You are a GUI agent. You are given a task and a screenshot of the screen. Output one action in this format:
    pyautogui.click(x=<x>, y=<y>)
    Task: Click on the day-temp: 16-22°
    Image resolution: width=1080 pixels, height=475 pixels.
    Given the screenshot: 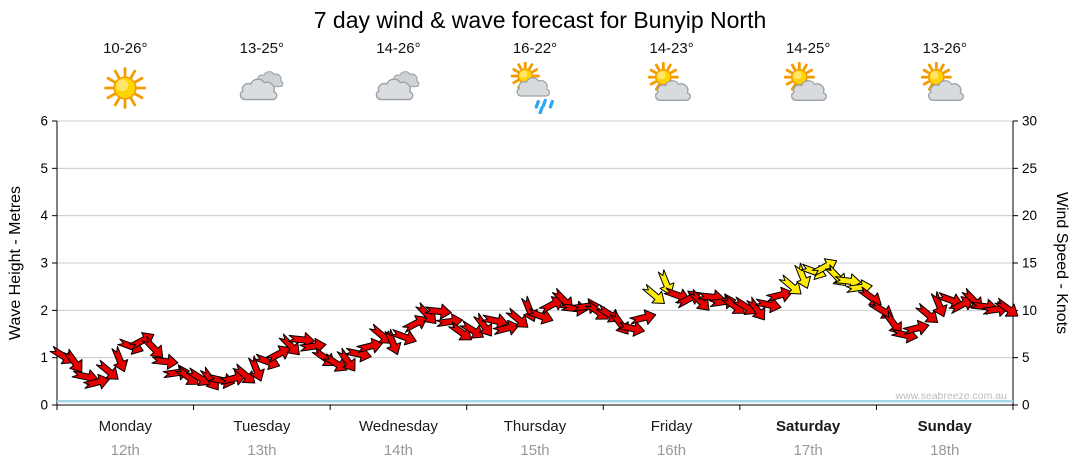 What is the action you would take?
    pyautogui.click(x=535, y=48)
    